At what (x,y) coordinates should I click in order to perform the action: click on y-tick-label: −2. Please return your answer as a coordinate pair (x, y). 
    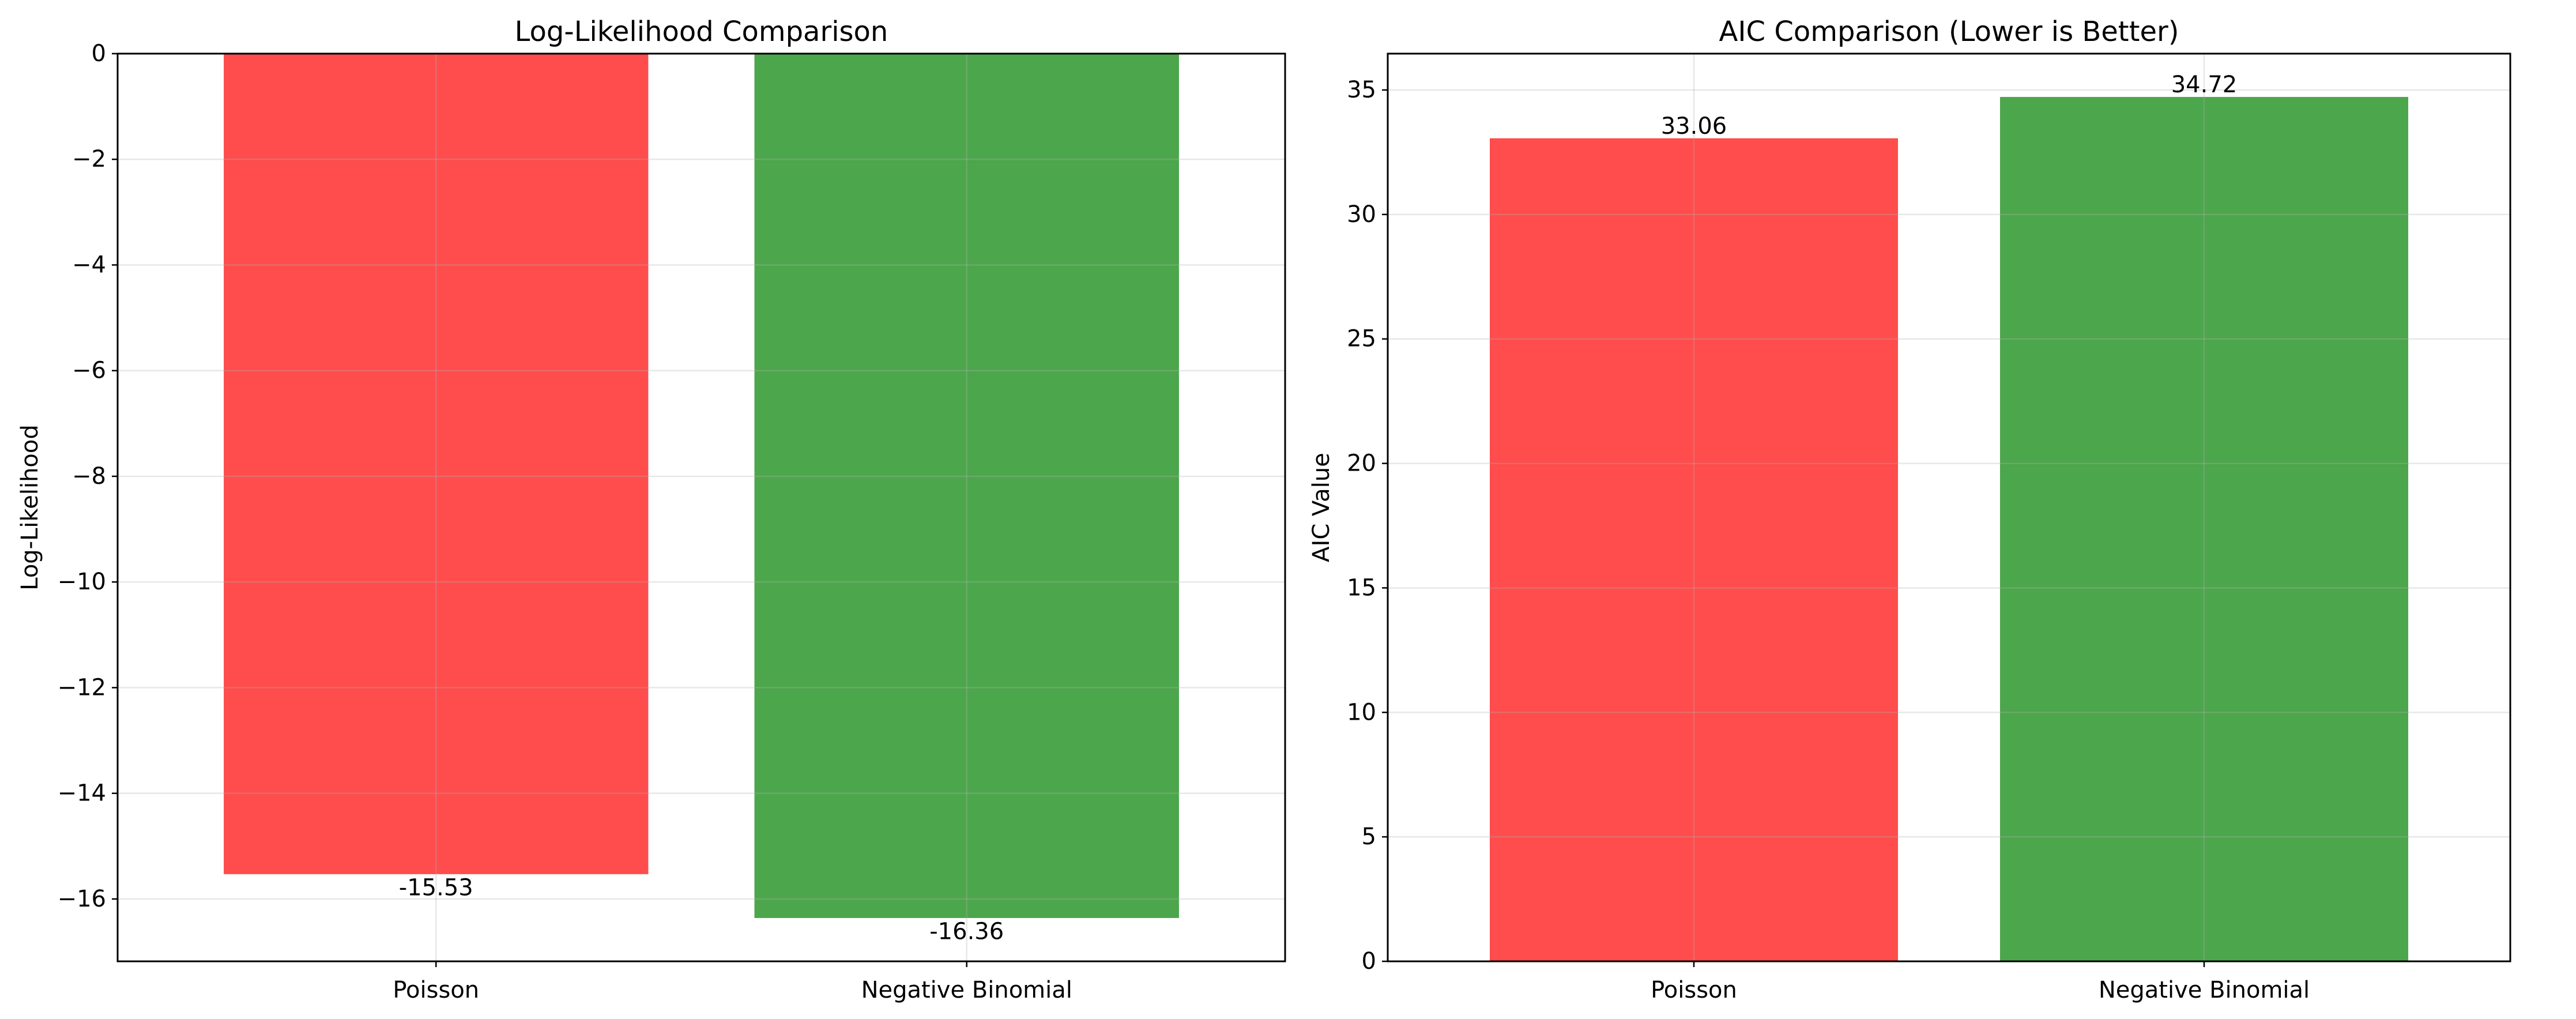
    Looking at the image, I should click on (89, 159).